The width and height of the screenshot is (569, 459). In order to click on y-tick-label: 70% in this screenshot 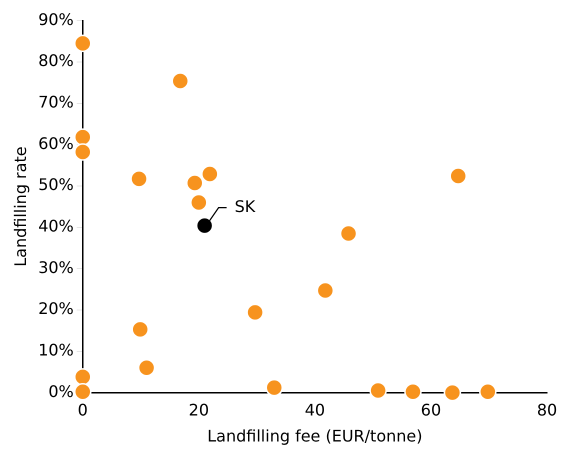, I will do `click(56, 102)`.